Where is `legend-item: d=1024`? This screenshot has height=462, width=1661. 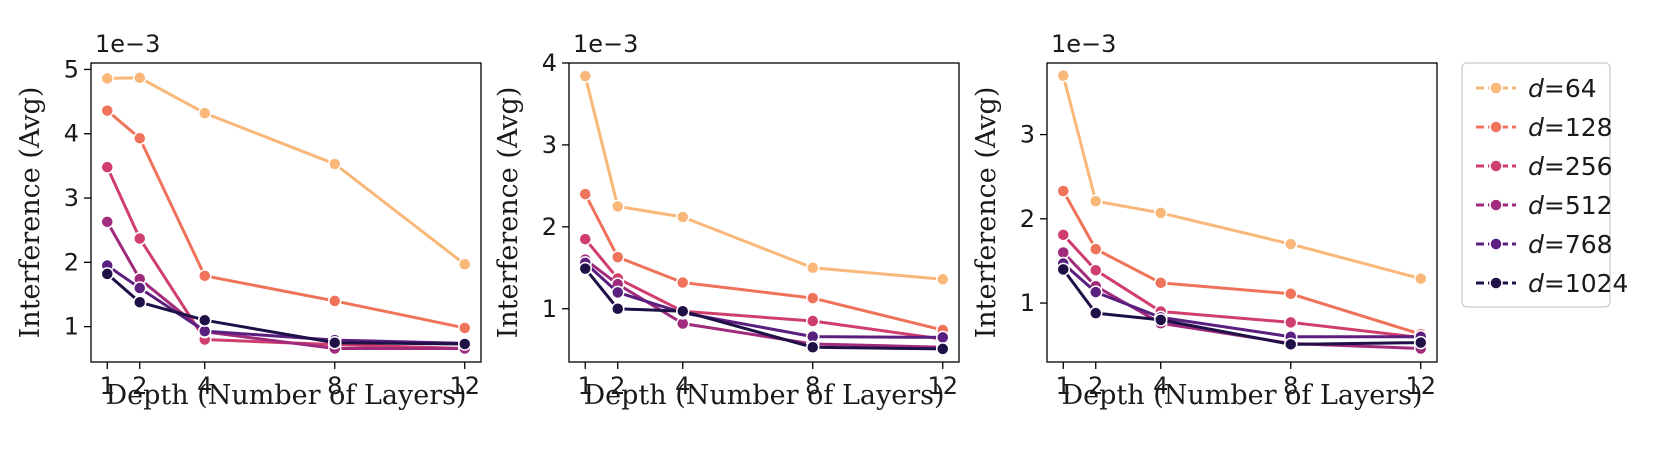
legend-item: d=1024 is located at coordinates (1552, 283).